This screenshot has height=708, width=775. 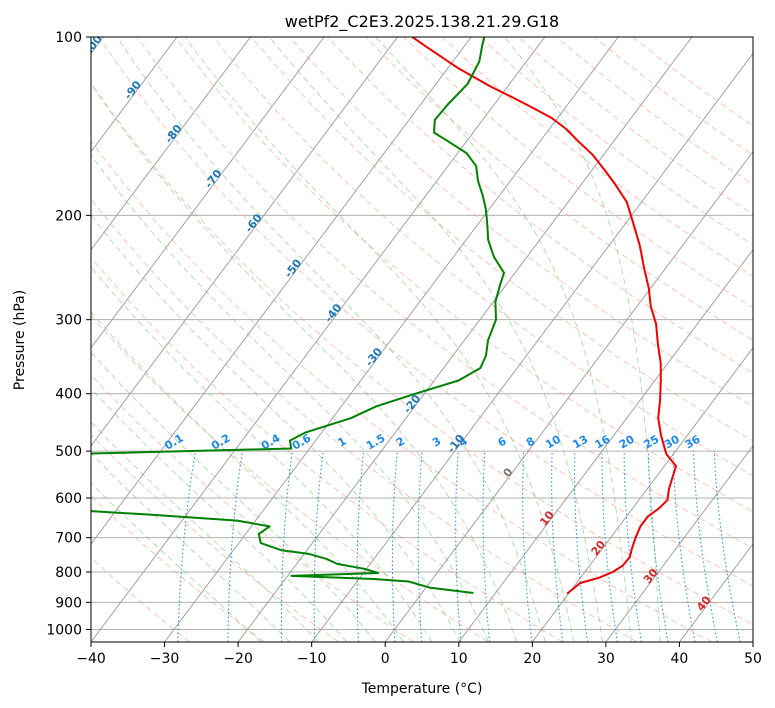 I want to click on y-tick-label: 100, so click(x=68, y=38).